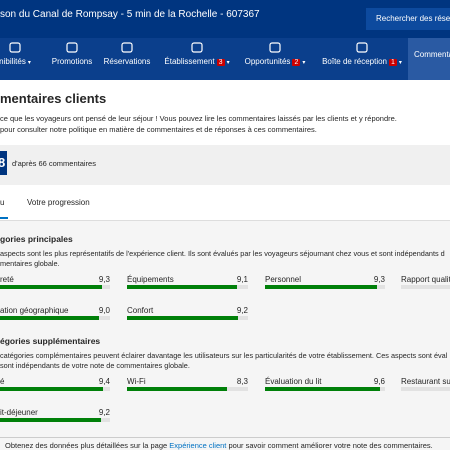 The image size is (450, 450). What do you see at coordinates (19, 412) in the screenshot?
I see `category-name: it-déjeuner` at bounding box center [19, 412].